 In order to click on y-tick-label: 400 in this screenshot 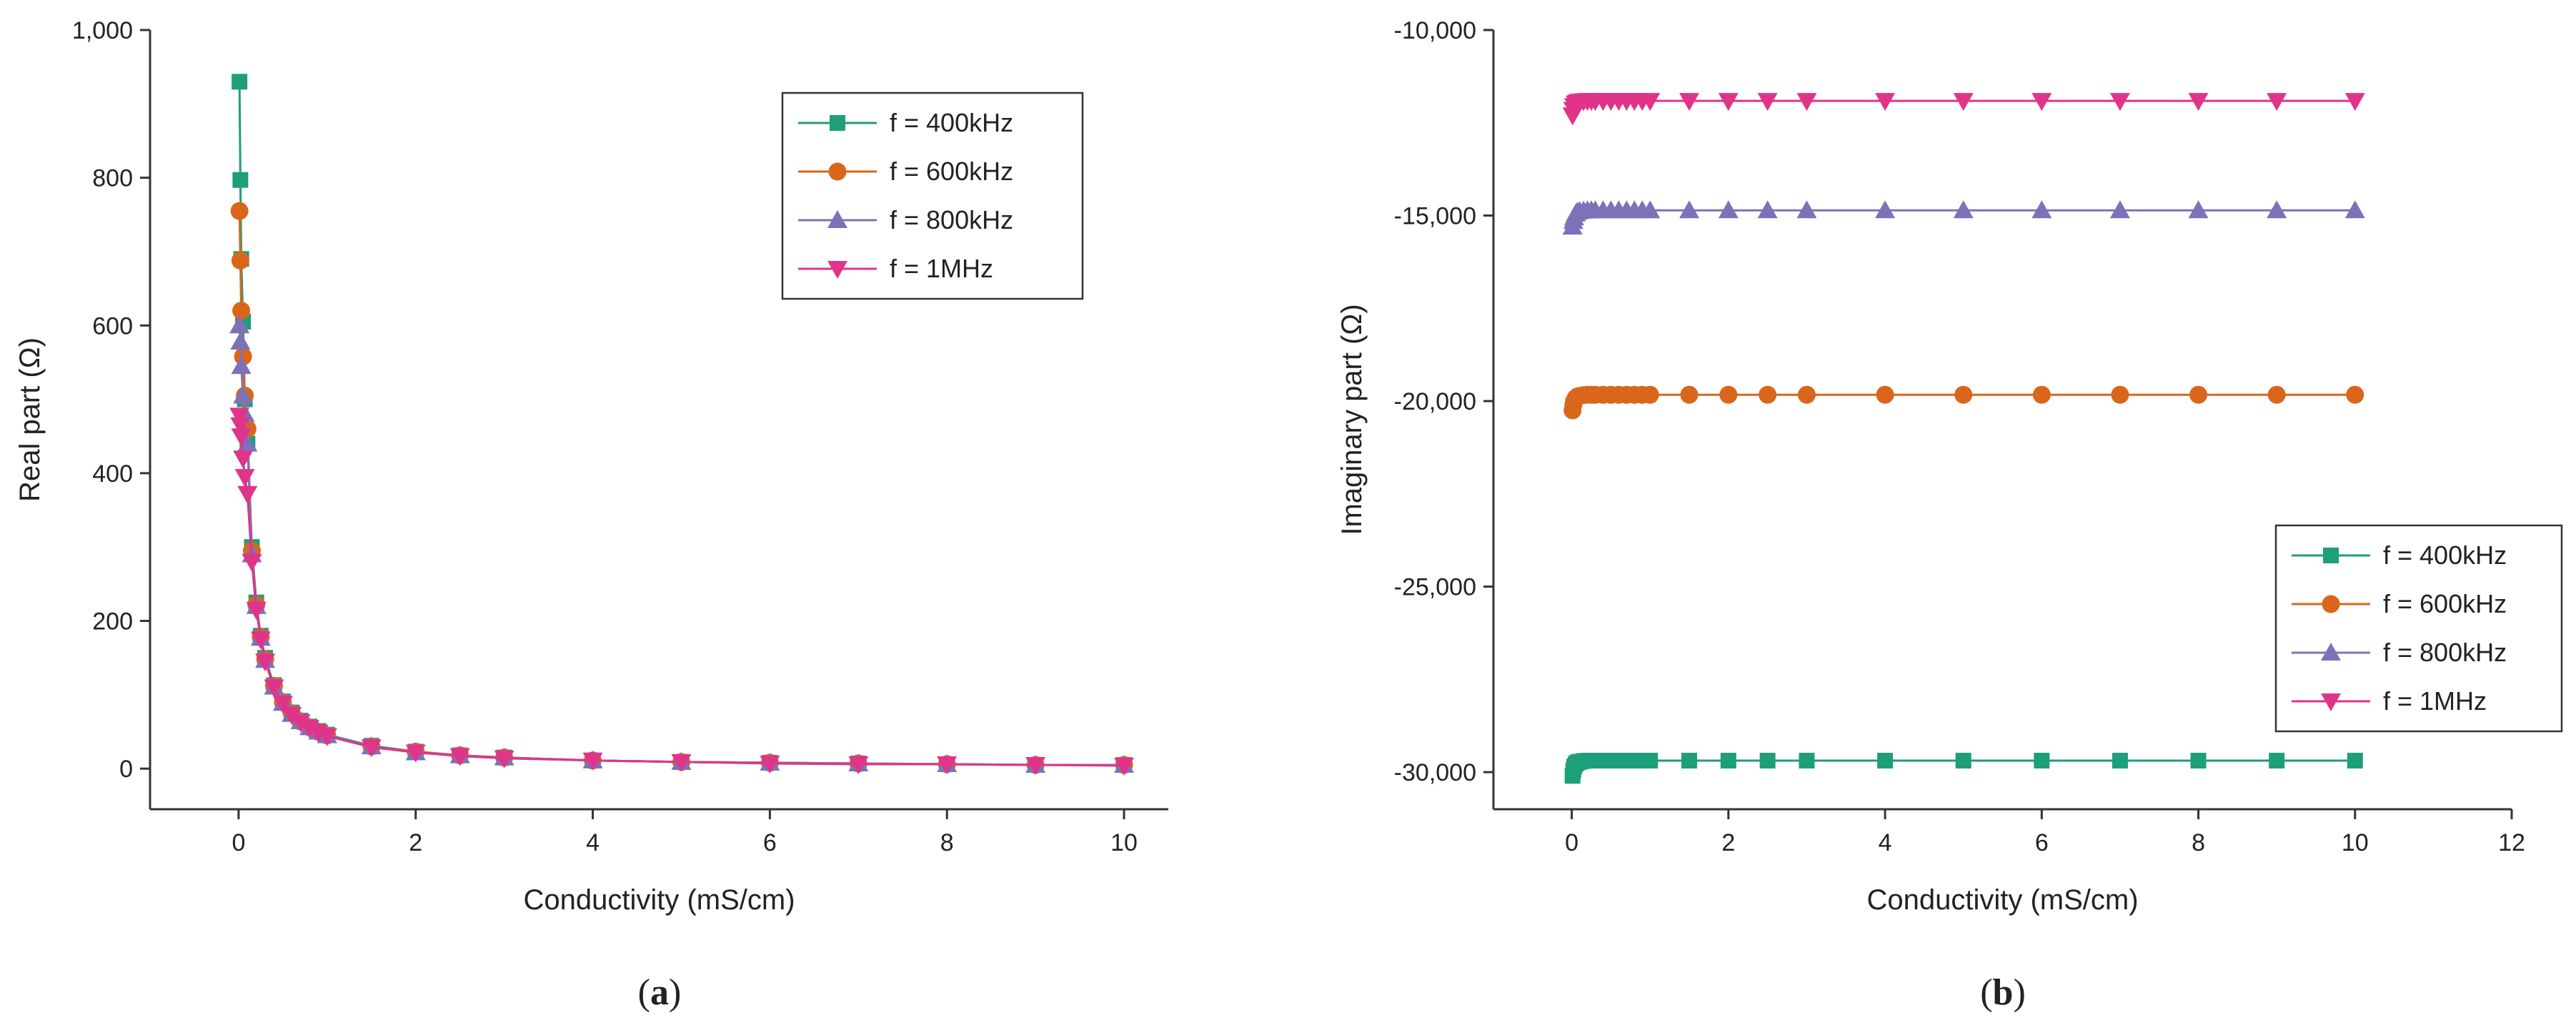, I will do `click(112, 474)`.